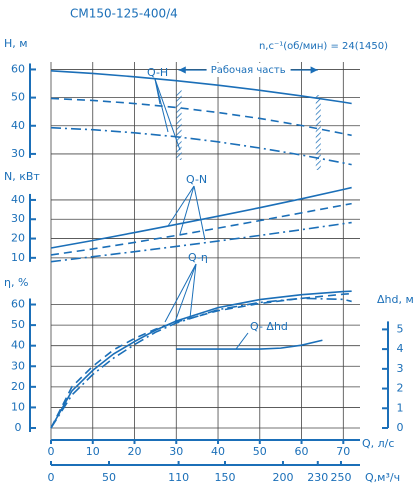  I want to click on curve-label: Q-η, so click(198, 257).